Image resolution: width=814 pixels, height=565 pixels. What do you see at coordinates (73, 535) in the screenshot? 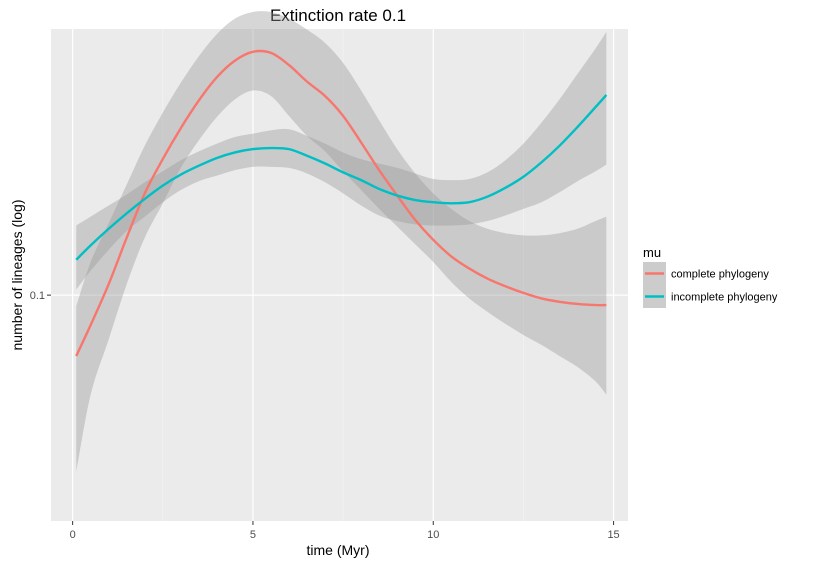
I see `x-tick-label: 0` at bounding box center [73, 535].